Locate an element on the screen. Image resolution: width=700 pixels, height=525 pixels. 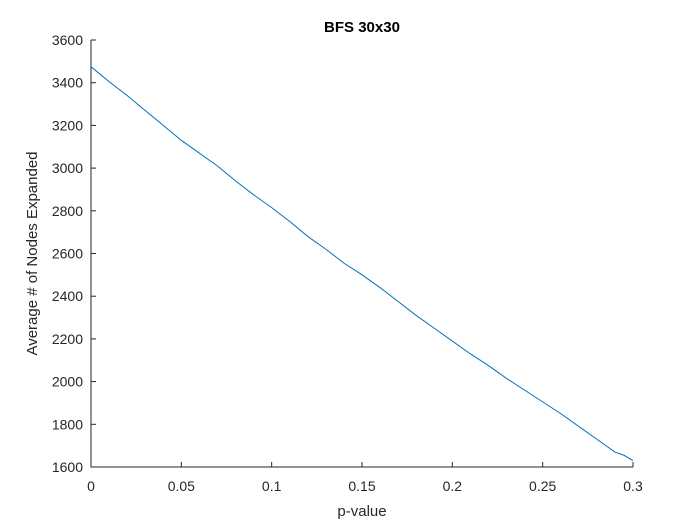
y-tick-label: 2800 is located at coordinates (67, 211).